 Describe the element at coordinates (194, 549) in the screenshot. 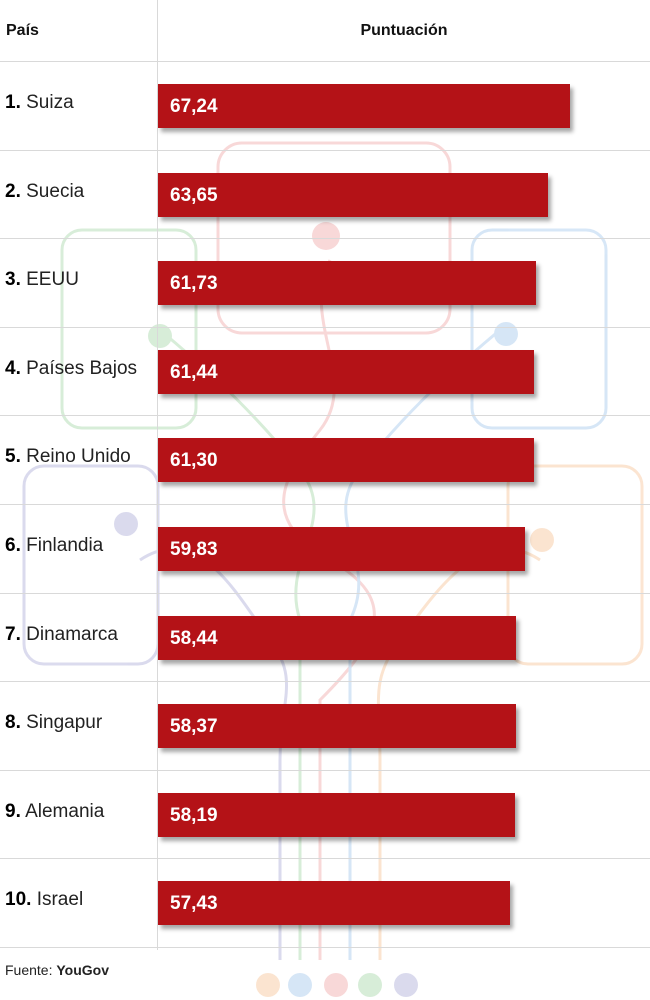

I see `bar-value-label: 59,83` at that location.